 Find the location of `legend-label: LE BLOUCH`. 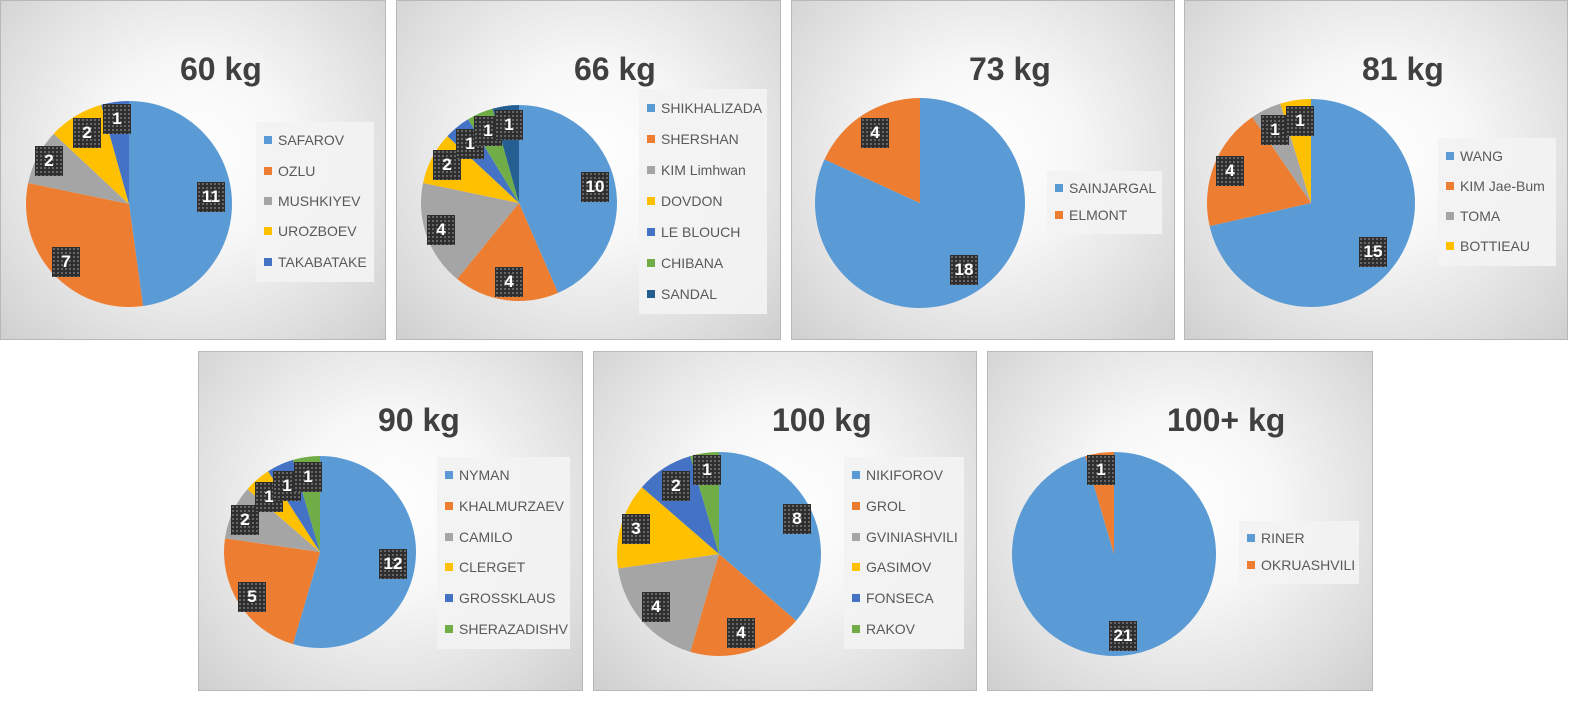

legend-label: LE BLOUCH is located at coordinates (701, 231).